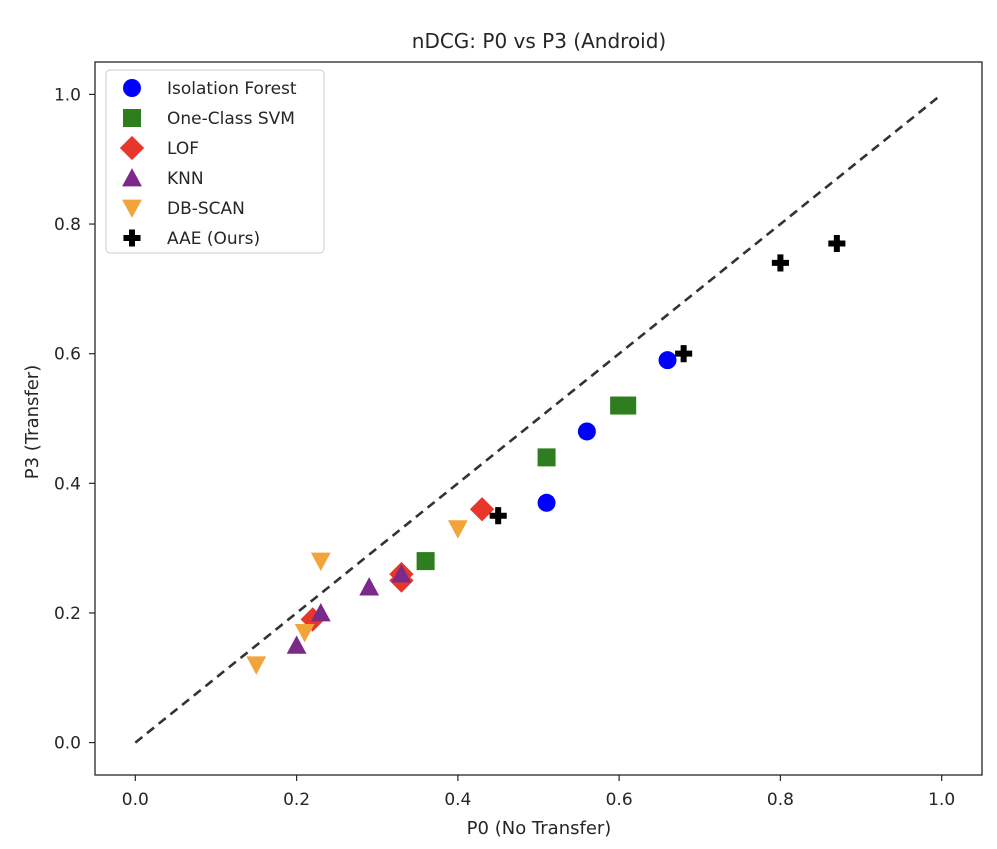  I want to click on series-lof, so click(397, 564).